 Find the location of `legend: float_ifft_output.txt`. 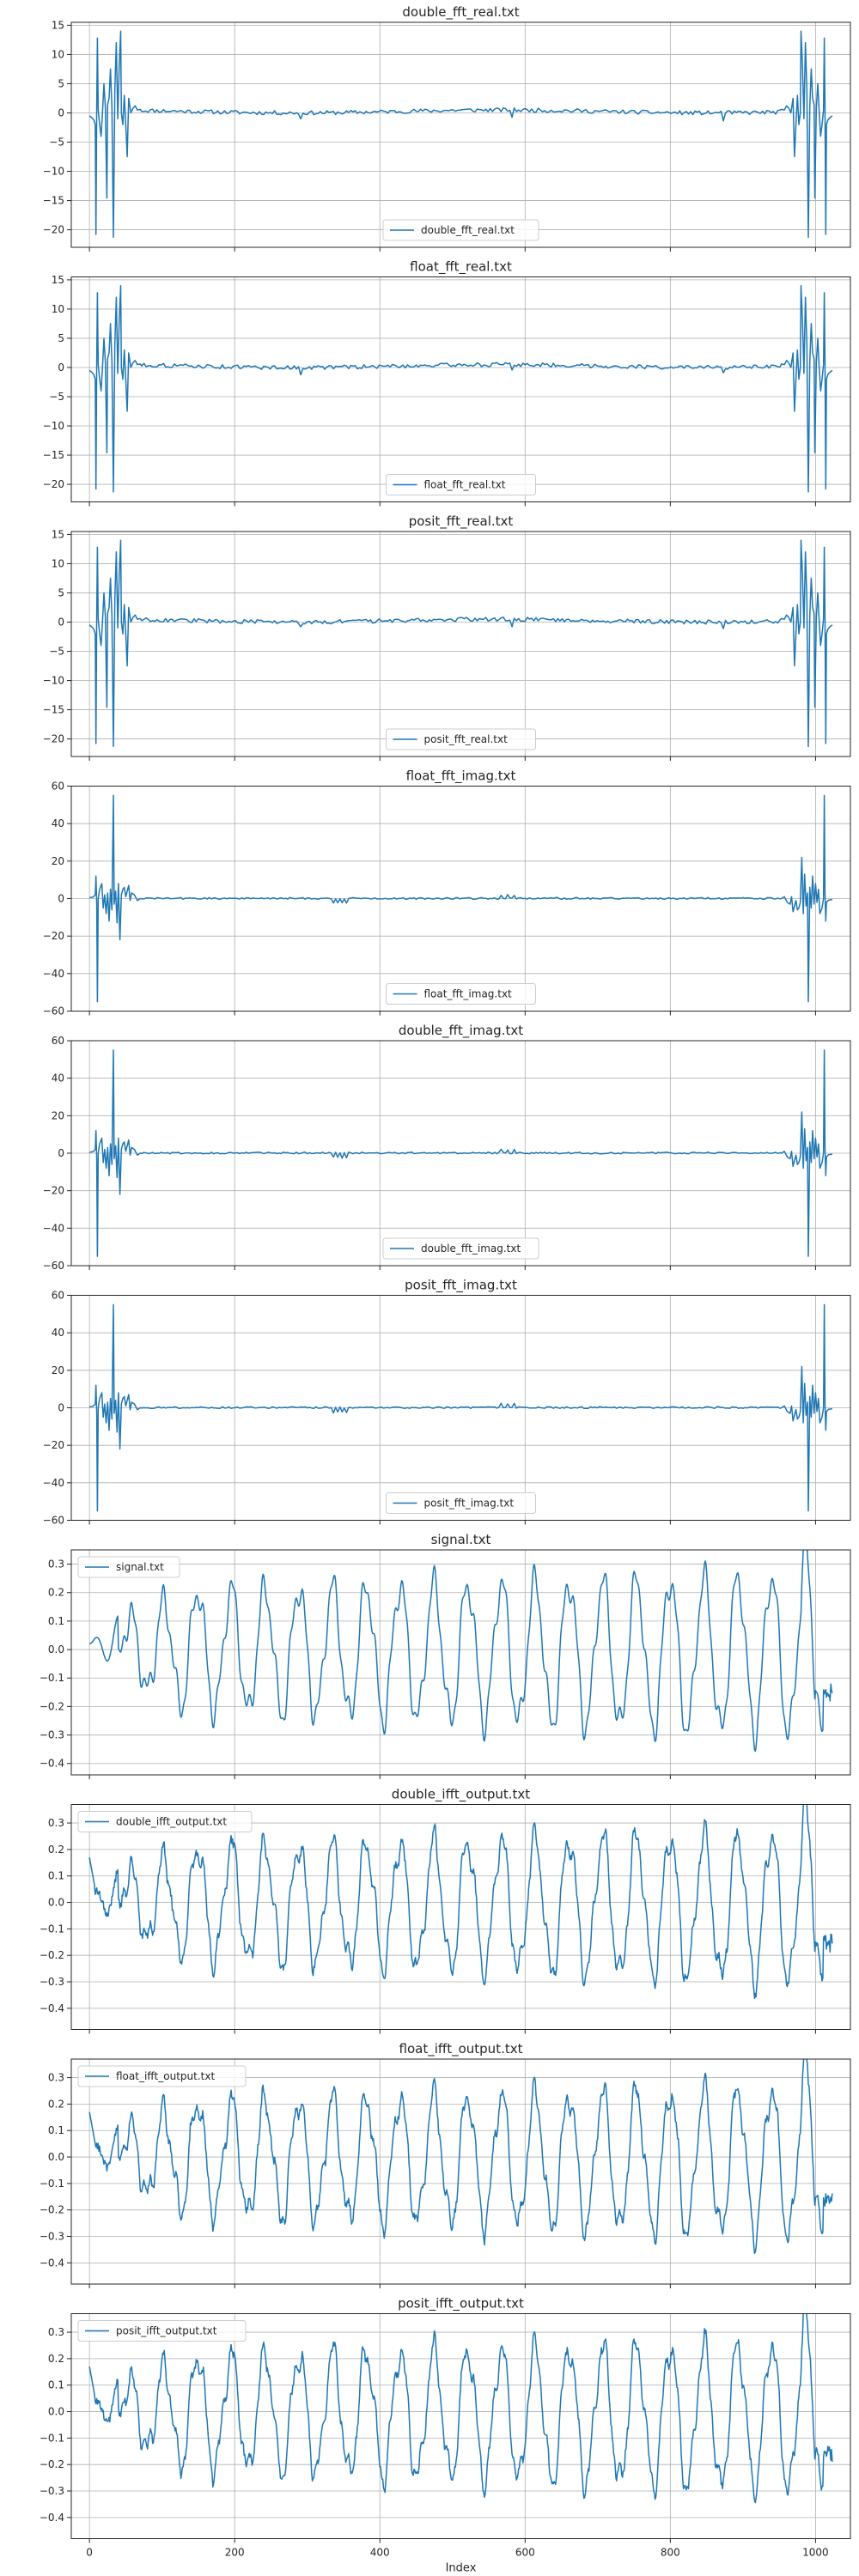

legend: float_ifft_output.txt is located at coordinates (162, 2076).